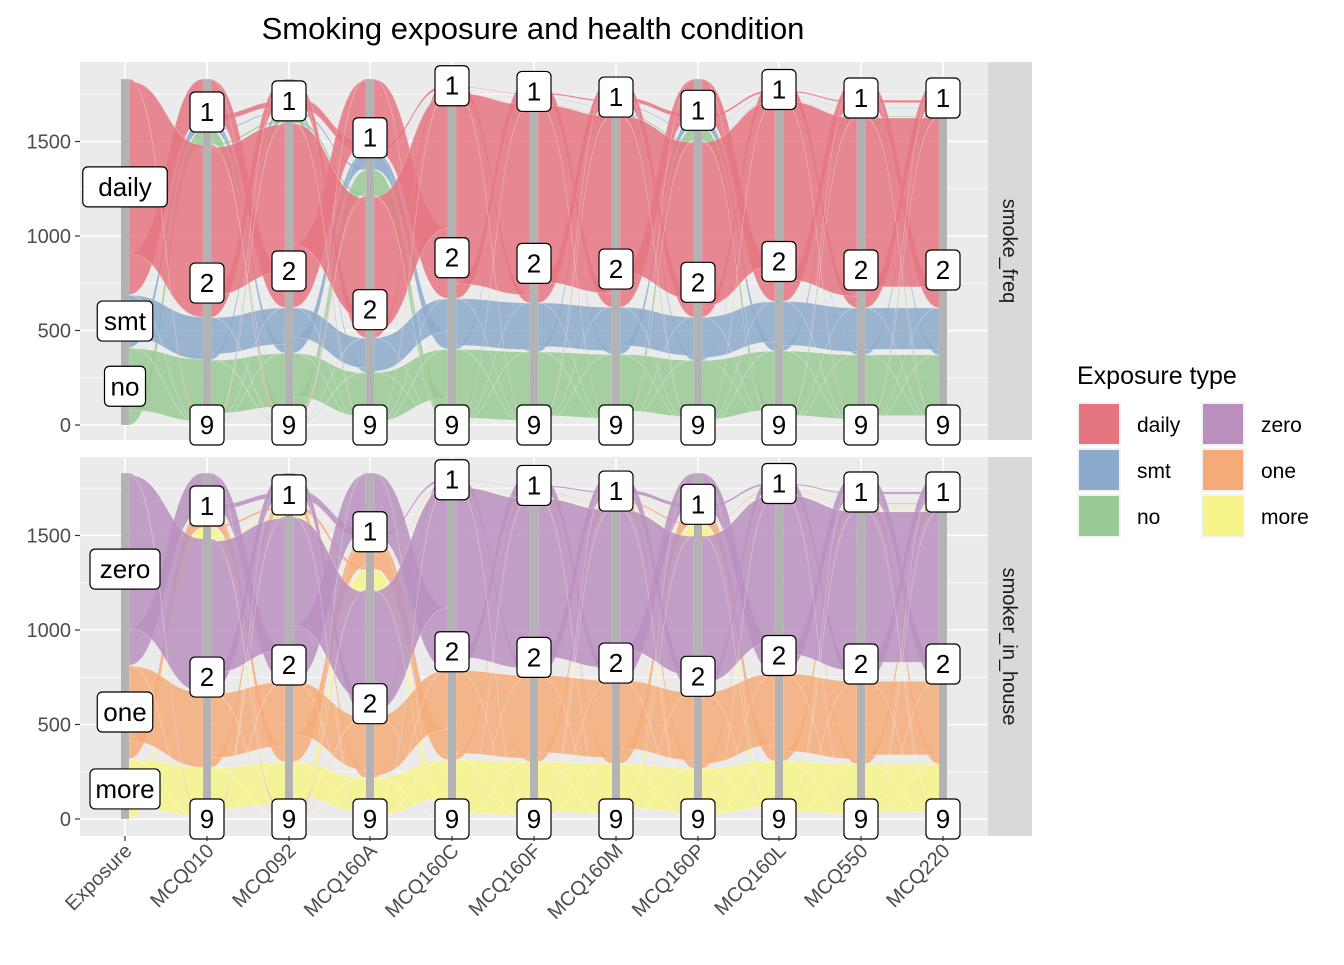 The height and width of the screenshot is (965, 1344). What do you see at coordinates (1285, 517) in the screenshot?
I see `legend-label: more` at bounding box center [1285, 517].